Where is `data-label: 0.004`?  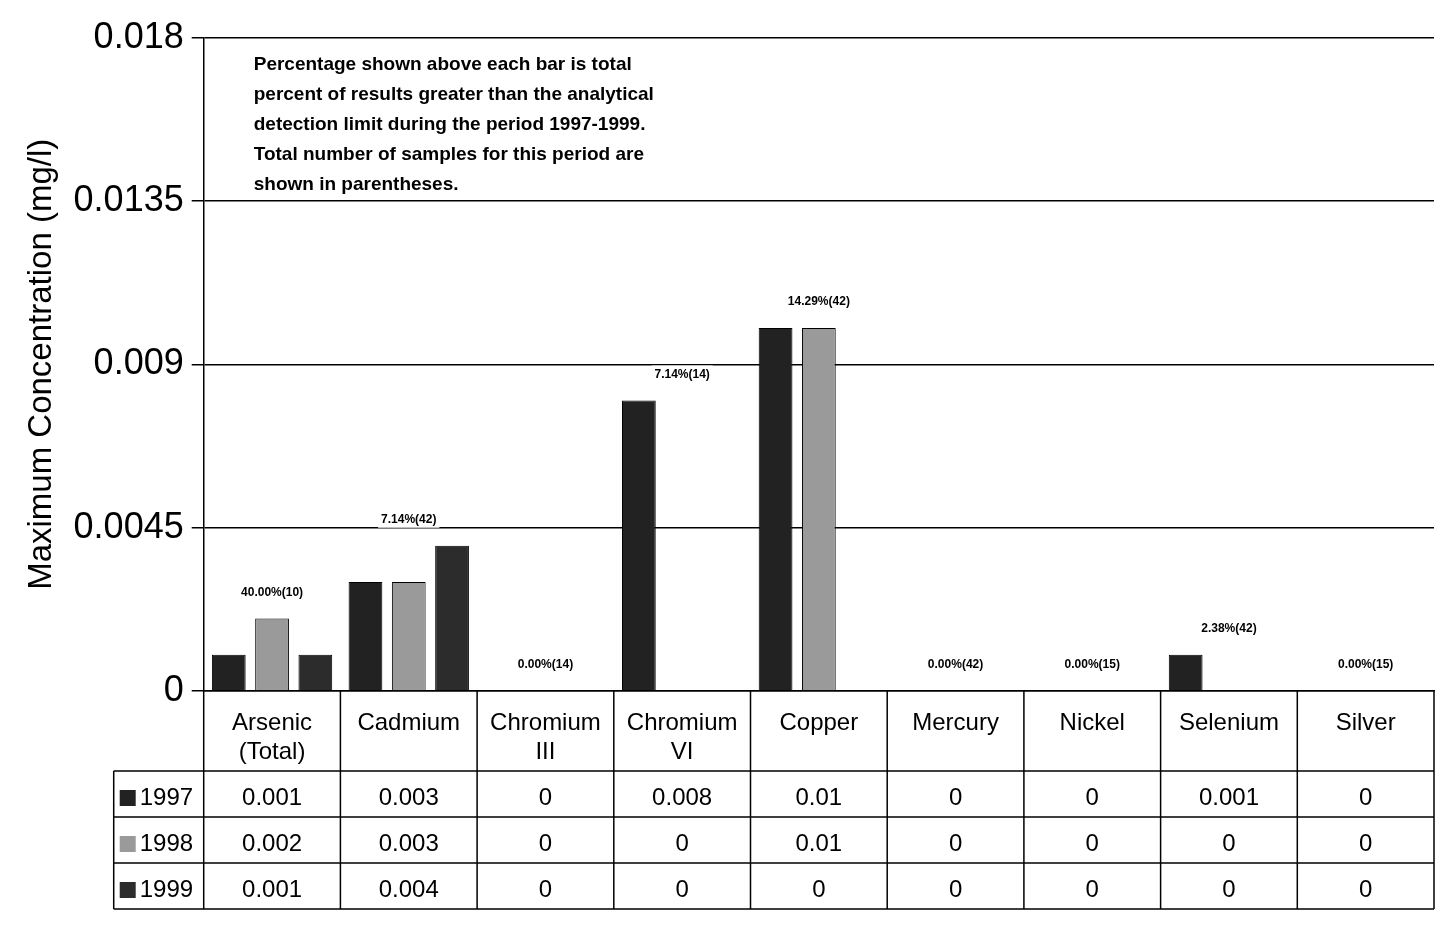
data-label: 0.004 is located at coordinates (408, 888).